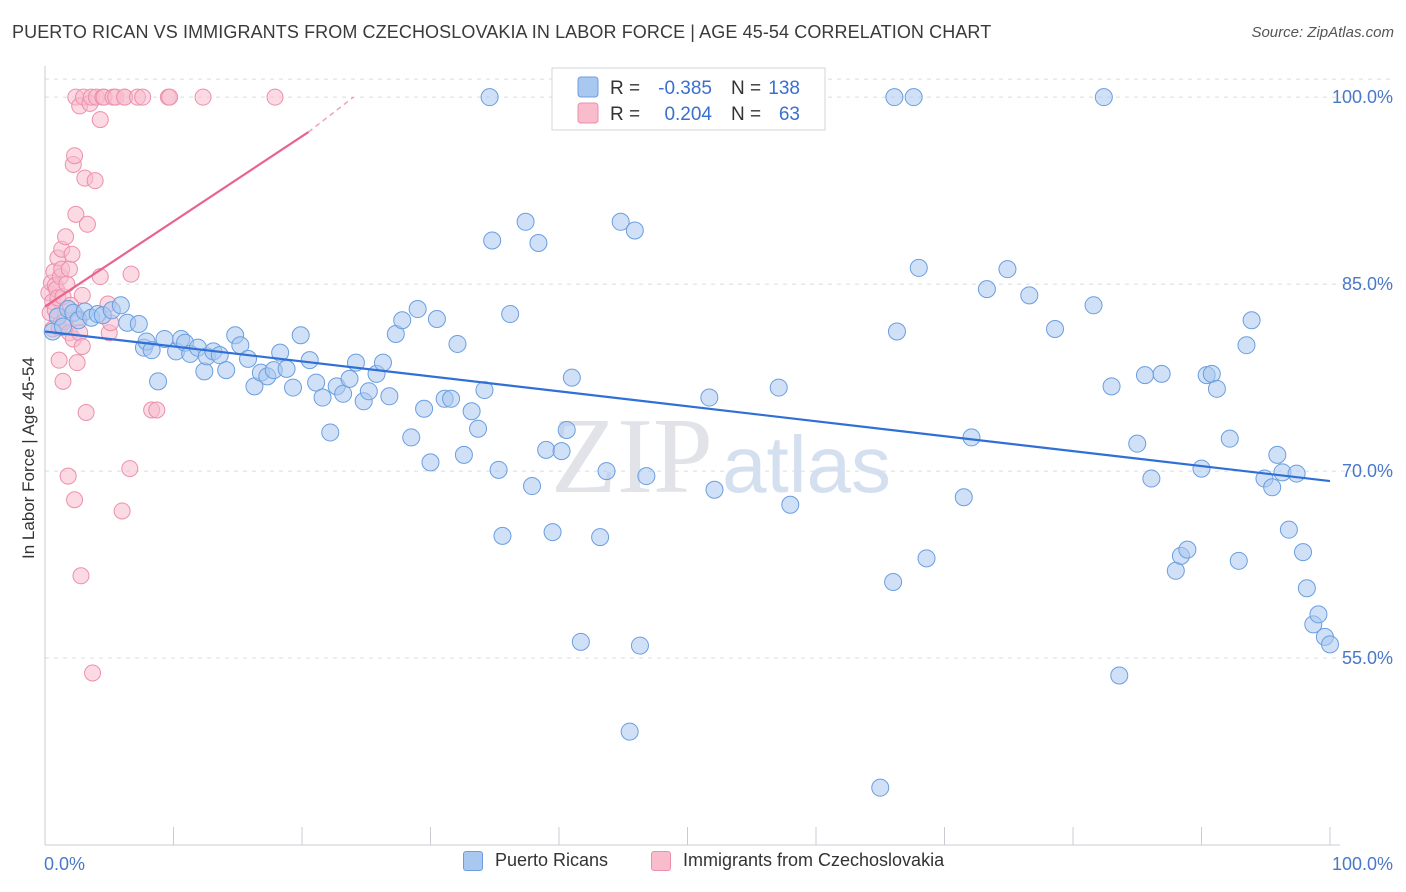 The width and height of the screenshot is (1406, 892). I want to click on legend-n-label-2: N =, so click(746, 114).